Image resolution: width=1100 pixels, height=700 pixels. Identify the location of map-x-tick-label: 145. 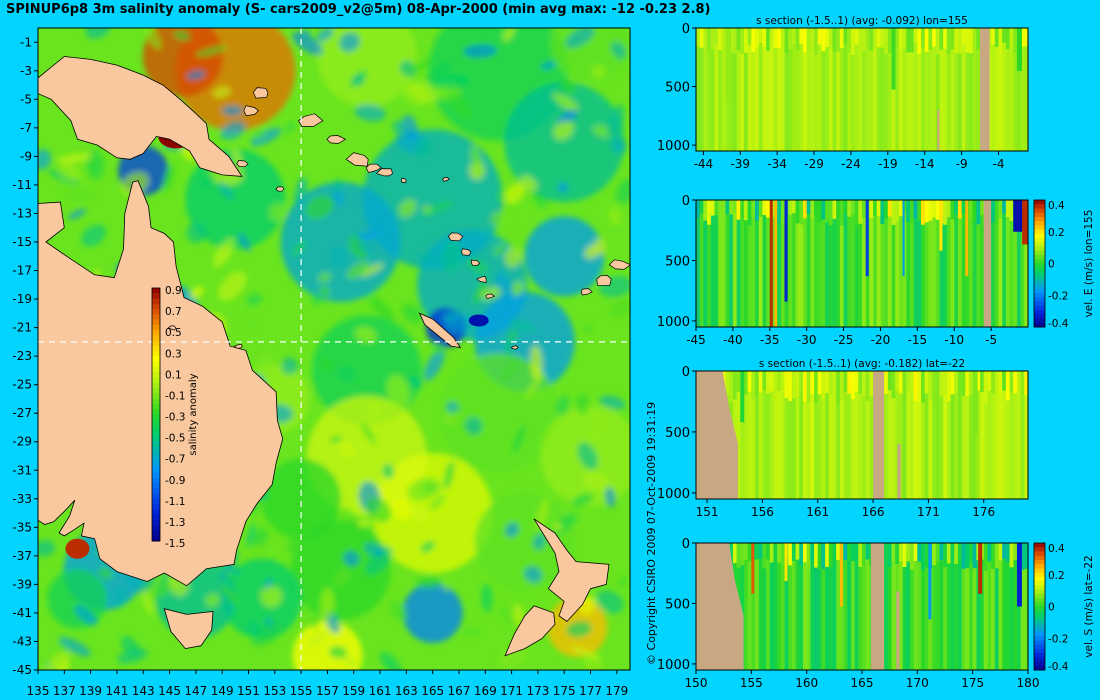
(169, 691).